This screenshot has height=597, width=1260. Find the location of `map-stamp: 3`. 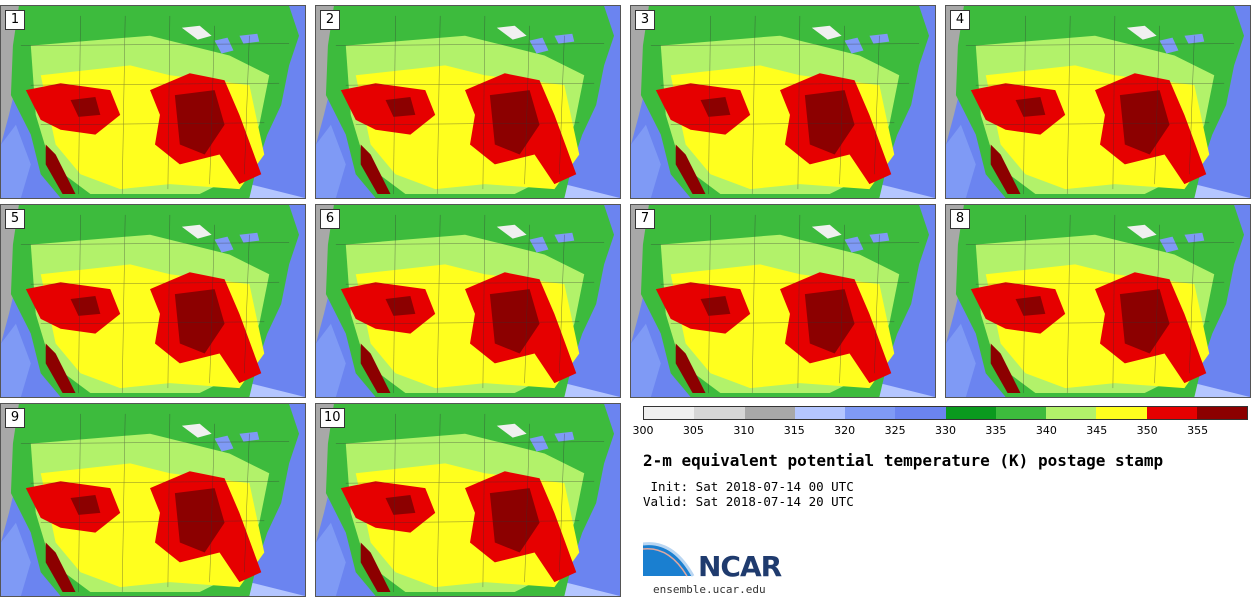

map-stamp: 3 is located at coordinates (783, 102).